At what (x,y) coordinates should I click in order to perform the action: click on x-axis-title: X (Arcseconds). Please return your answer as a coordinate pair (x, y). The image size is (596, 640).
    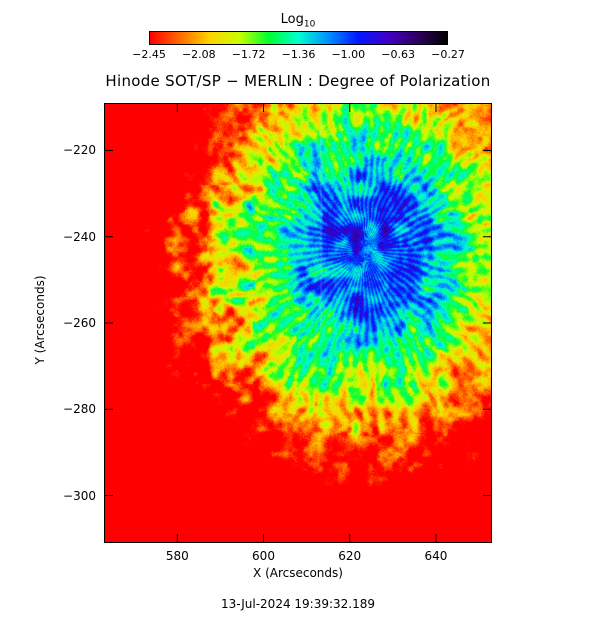
    Looking at the image, I should click on (298, 573).